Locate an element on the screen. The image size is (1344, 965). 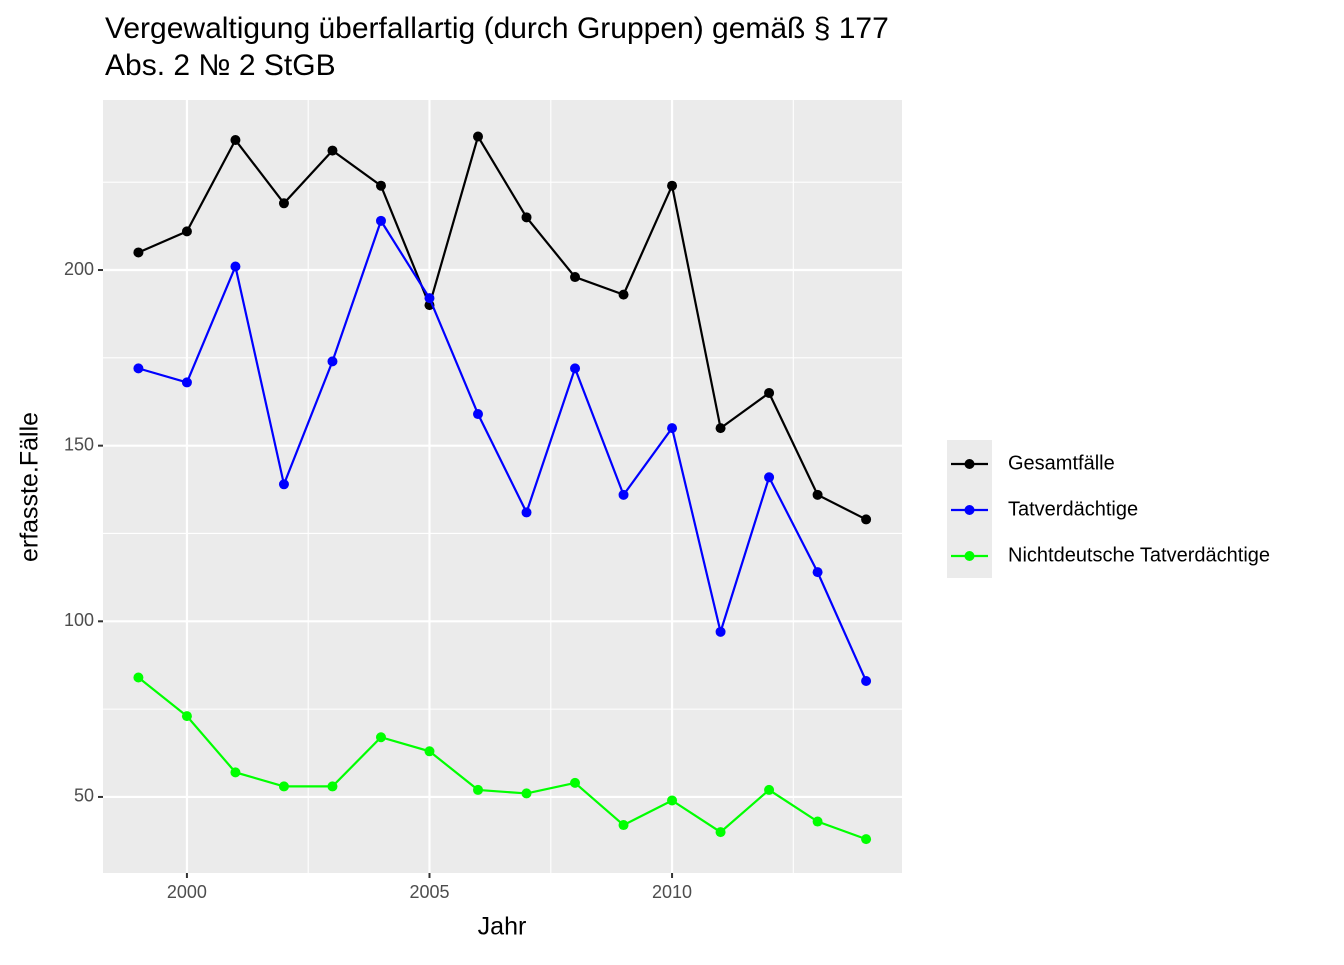
y-axis-title: erfasste.Fälle is located at coordinates (30, 487).